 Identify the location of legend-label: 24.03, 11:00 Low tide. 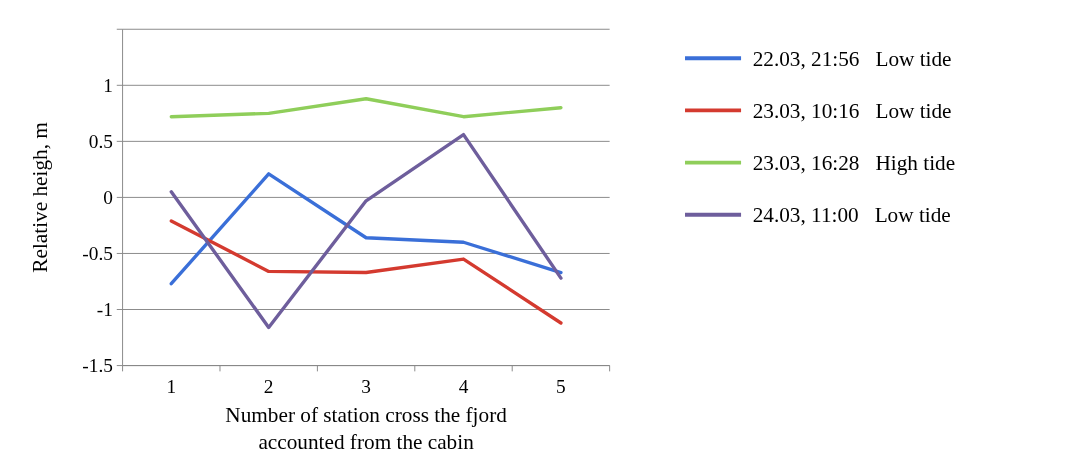
(851, 215).